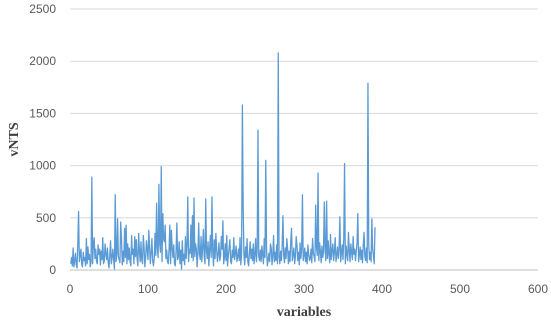 The image size is (551, 323). I want to click on x-tick-labels: 0 100 200 300 400 500 600, so click(308, 289).